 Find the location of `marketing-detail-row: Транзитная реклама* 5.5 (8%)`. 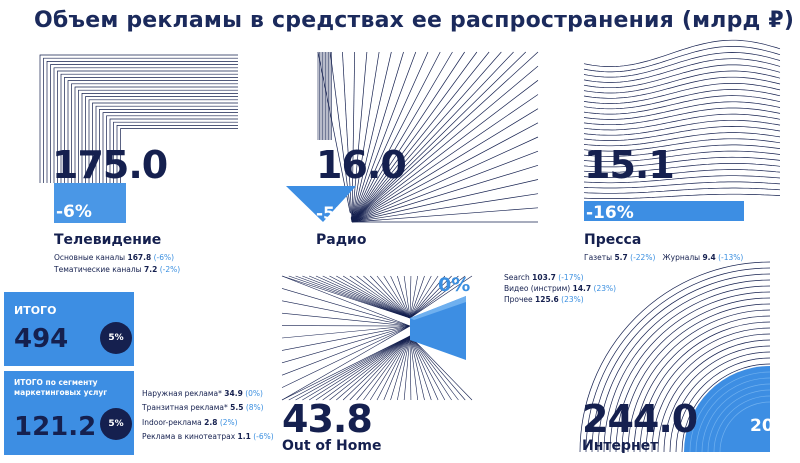

marketing-detail-row: Транзитная реклама* 5.5 (8%) is located at coordinates (203, 408).